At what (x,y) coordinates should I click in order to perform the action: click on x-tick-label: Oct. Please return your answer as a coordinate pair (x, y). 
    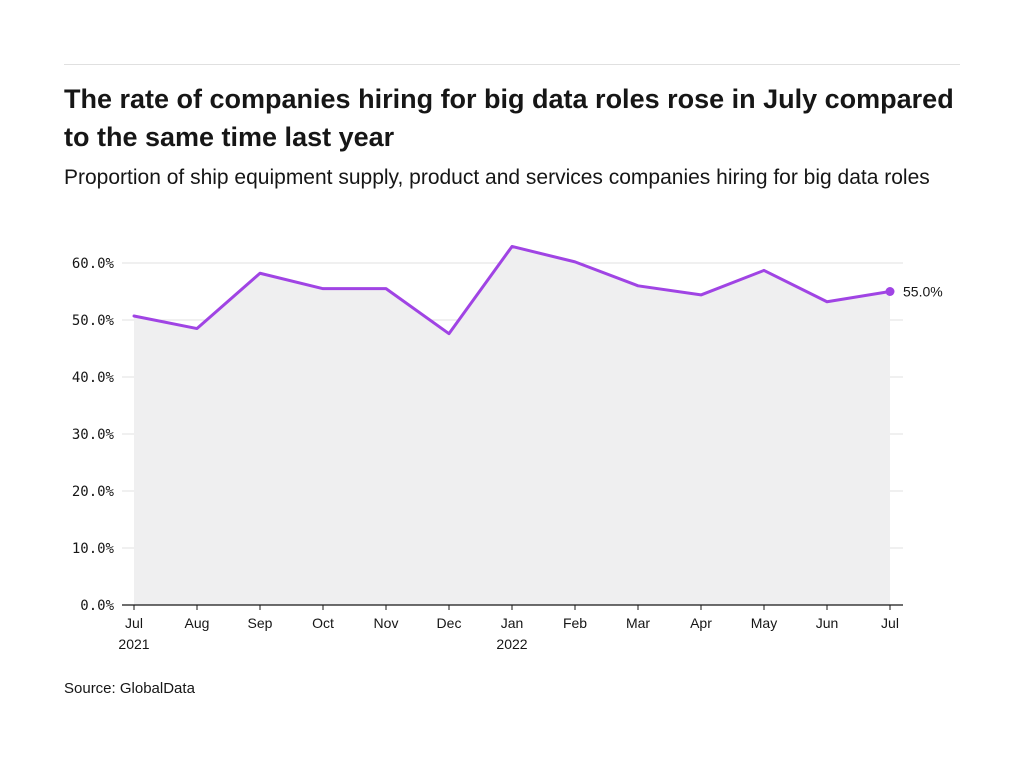
    Looking at the image, I should click on (323, 623).